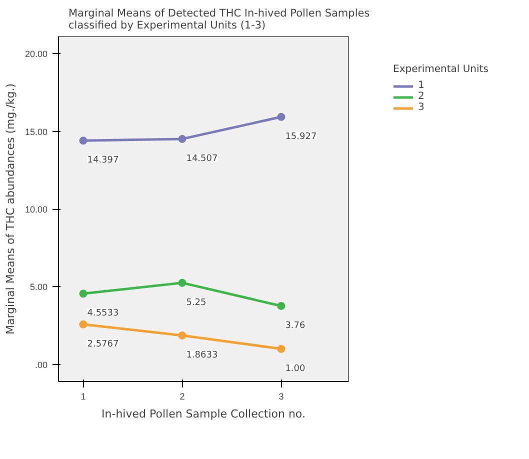  What do you see at coordinates (219, 20) in the screenshot?
I see `chart-title: Marginal Means of Detected THC In-hived Pollen Samples classified by Experimental Units (1-3)` at bounding box center [219, 20].